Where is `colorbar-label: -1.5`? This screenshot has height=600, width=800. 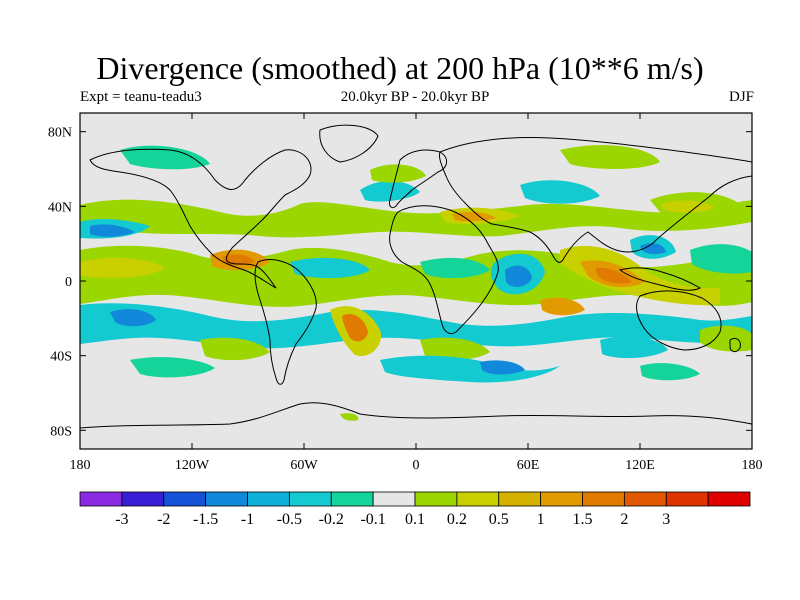
colorbar-label: -1.5 is located at coordinates (205, 519).